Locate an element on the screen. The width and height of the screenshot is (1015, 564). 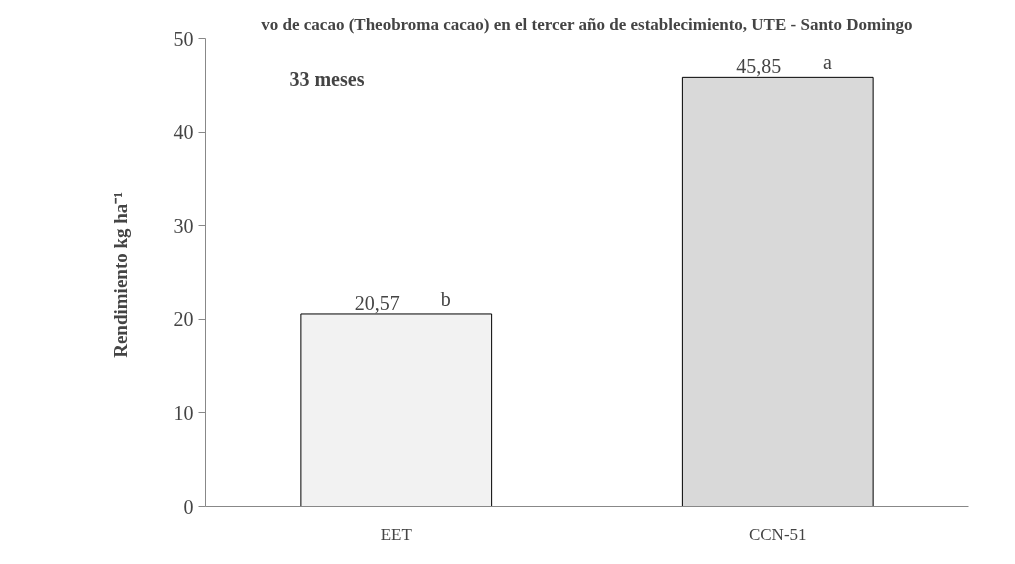
y-tick-label: 10 is located at coordinates (183, 412).